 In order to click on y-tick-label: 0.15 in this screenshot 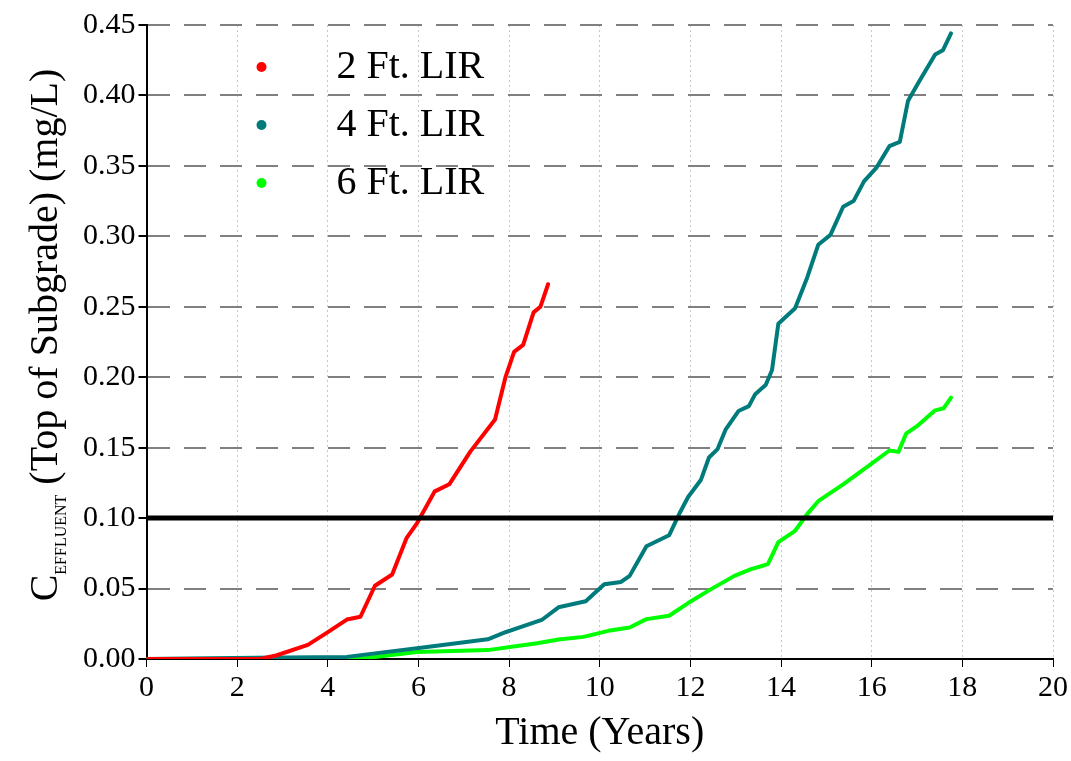, I will do `click(109, 445)`.